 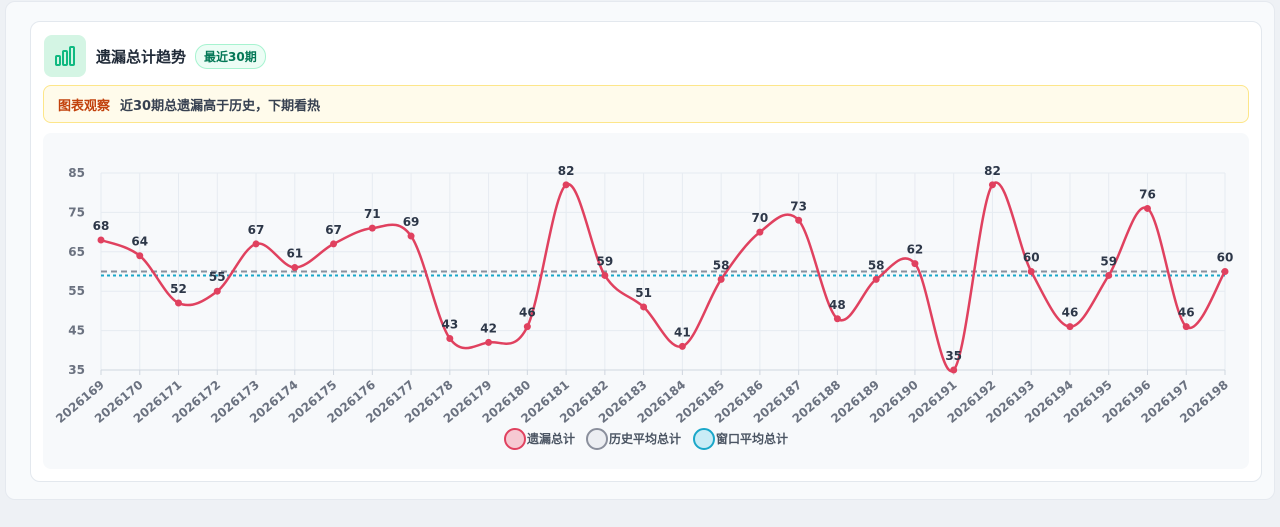 What do you see at coordinates (101, 226) in the screenshot?
I see `data-label: 68` at bounding box center [101, 226].